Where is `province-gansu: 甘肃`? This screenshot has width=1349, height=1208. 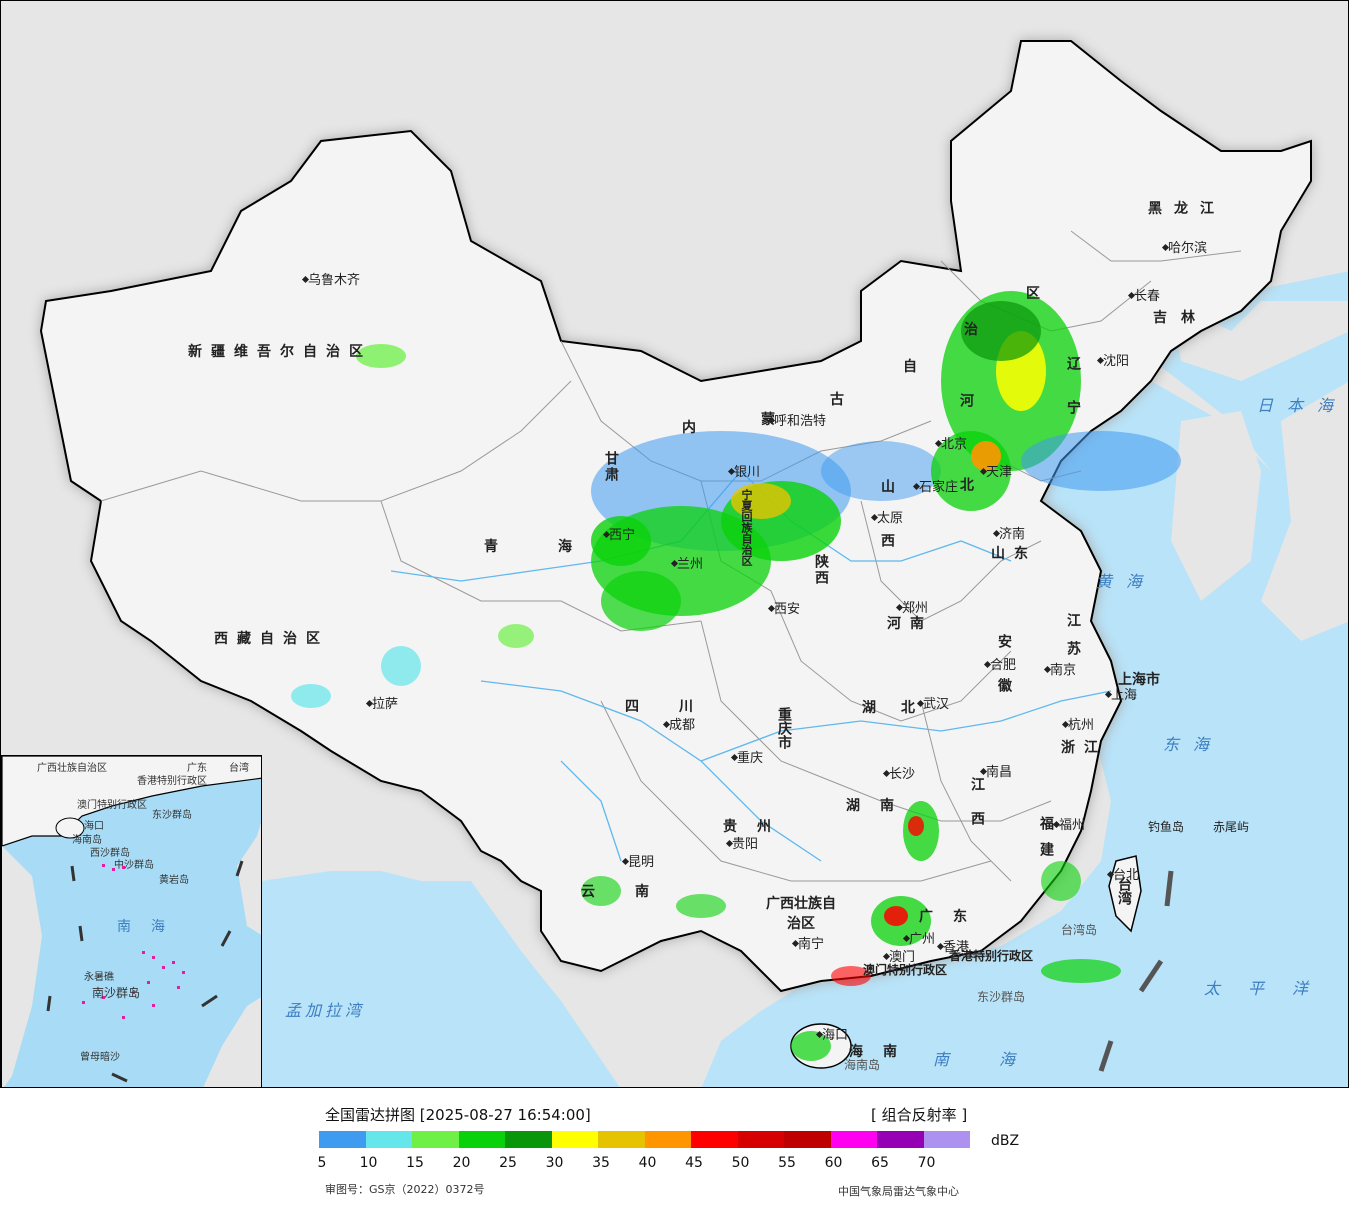
province-gansu: 甘肃 is located at coordinates (611, 467).